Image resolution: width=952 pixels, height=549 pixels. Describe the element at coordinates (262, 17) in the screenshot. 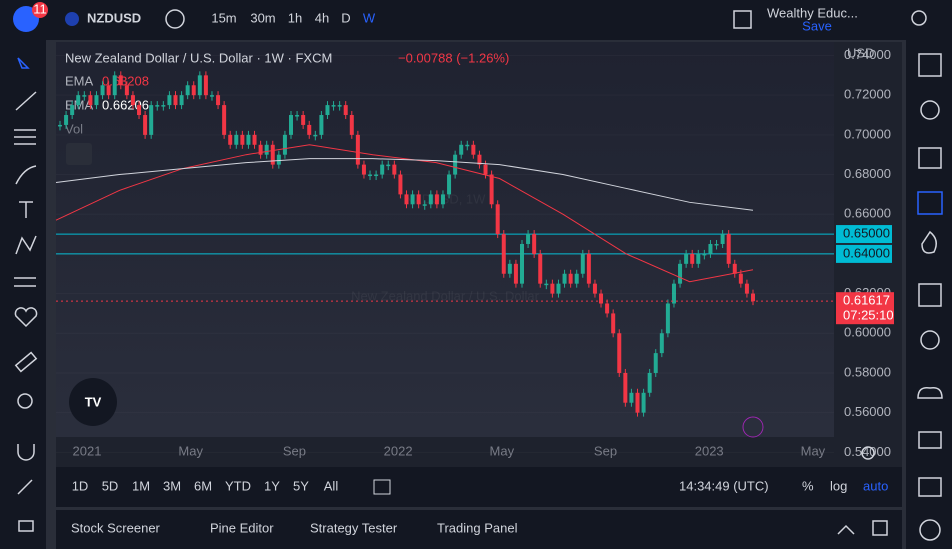

I see `interval: 30m` at that location.